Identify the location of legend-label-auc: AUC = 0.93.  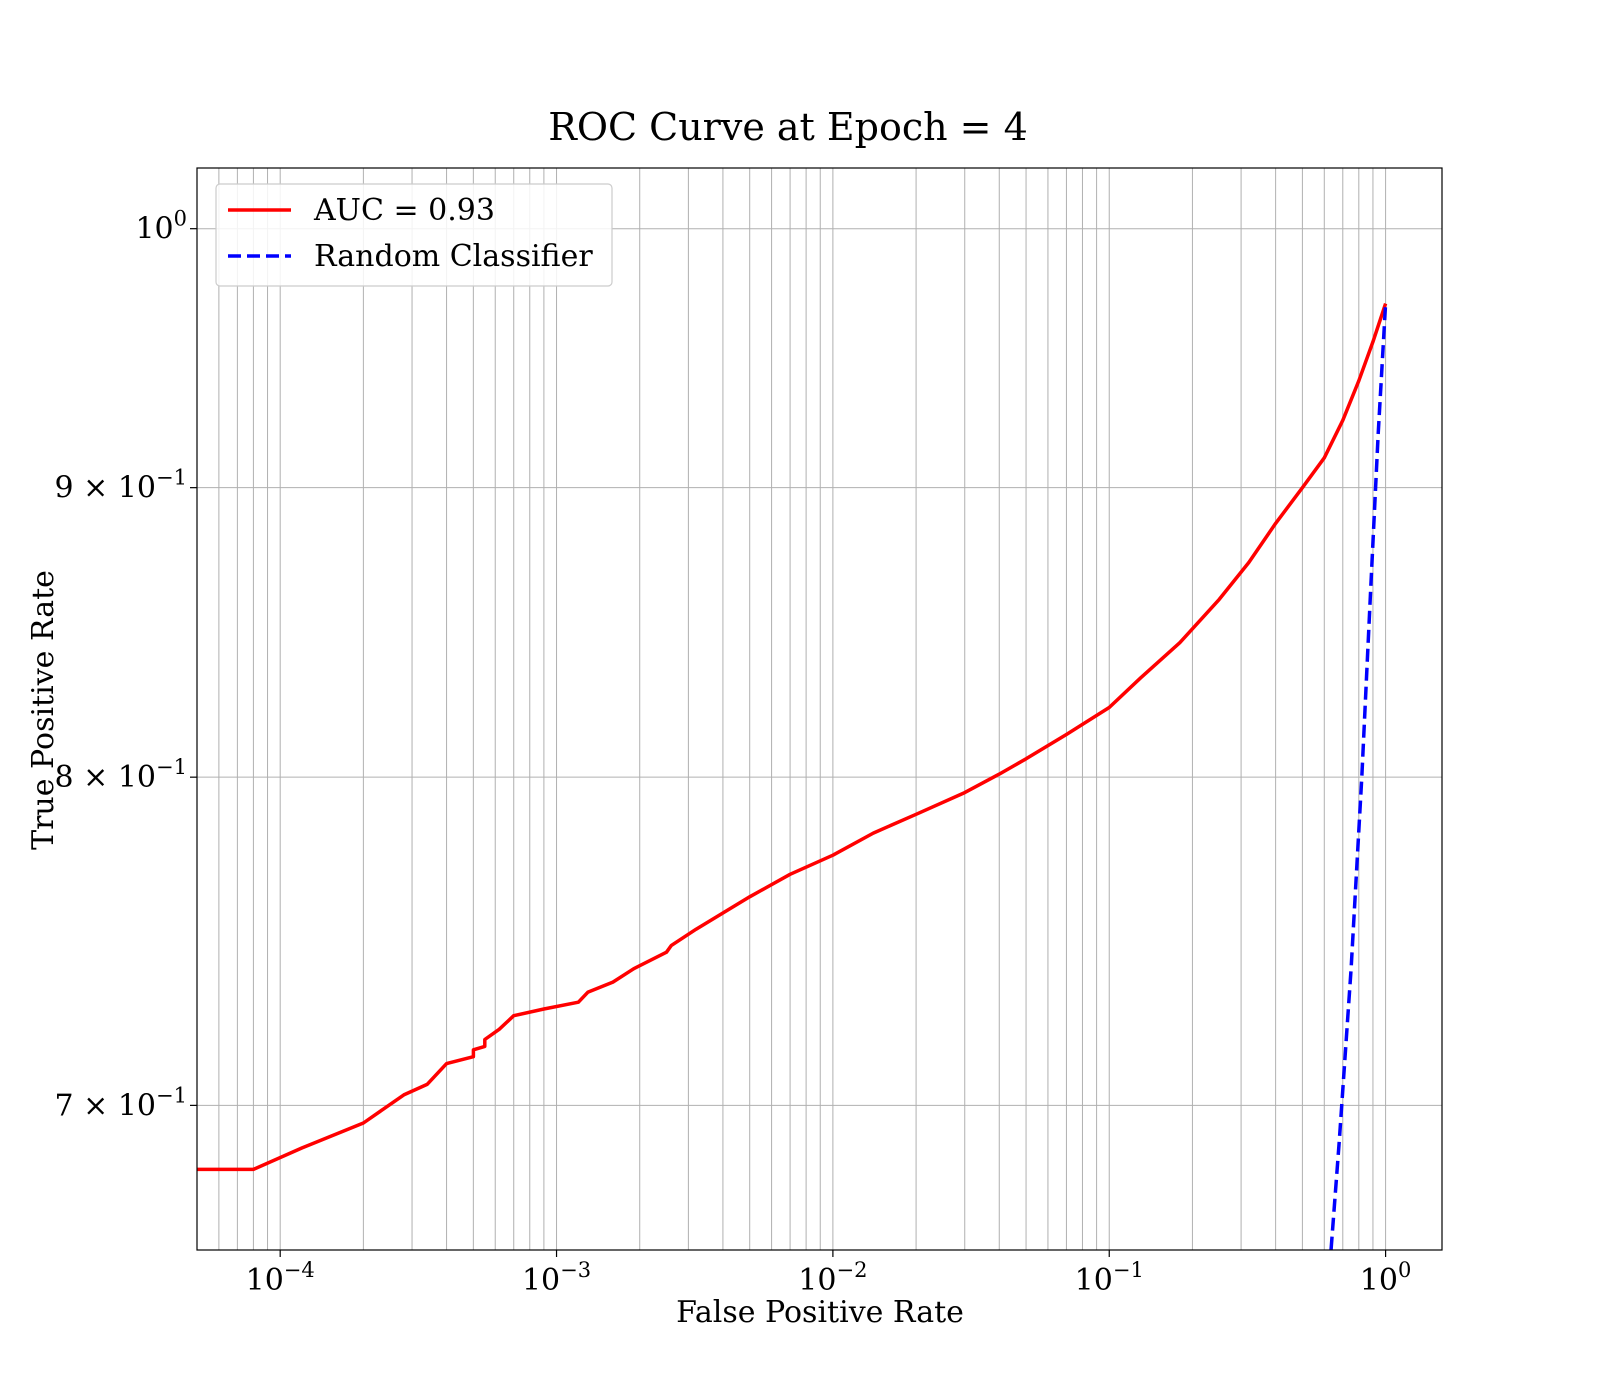
(404, 210).